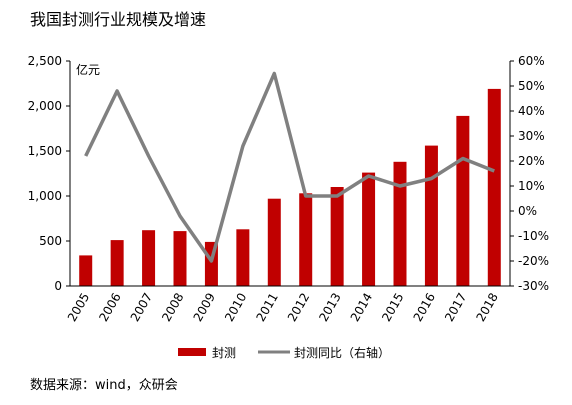 Image resolution: width=572 pixels, height=405 pixels. I want to click on x-tick-label: 2009, so click(204, 307).